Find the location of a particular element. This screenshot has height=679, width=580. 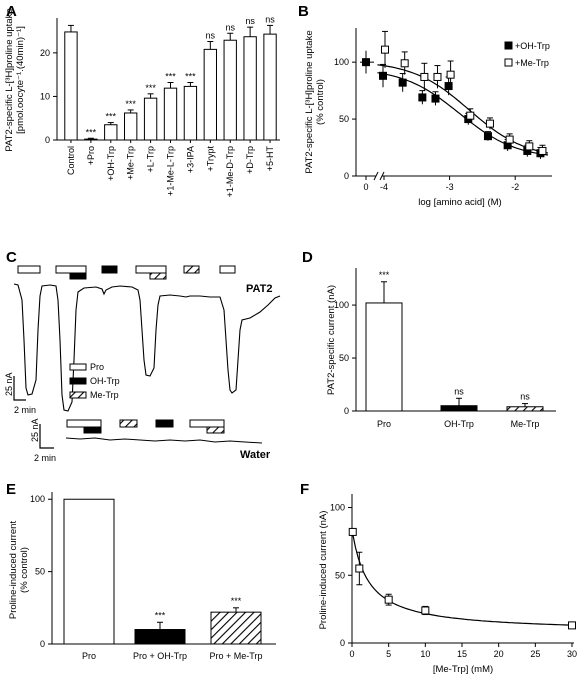

pat2-current-trace is located at coordinates (147, 347).